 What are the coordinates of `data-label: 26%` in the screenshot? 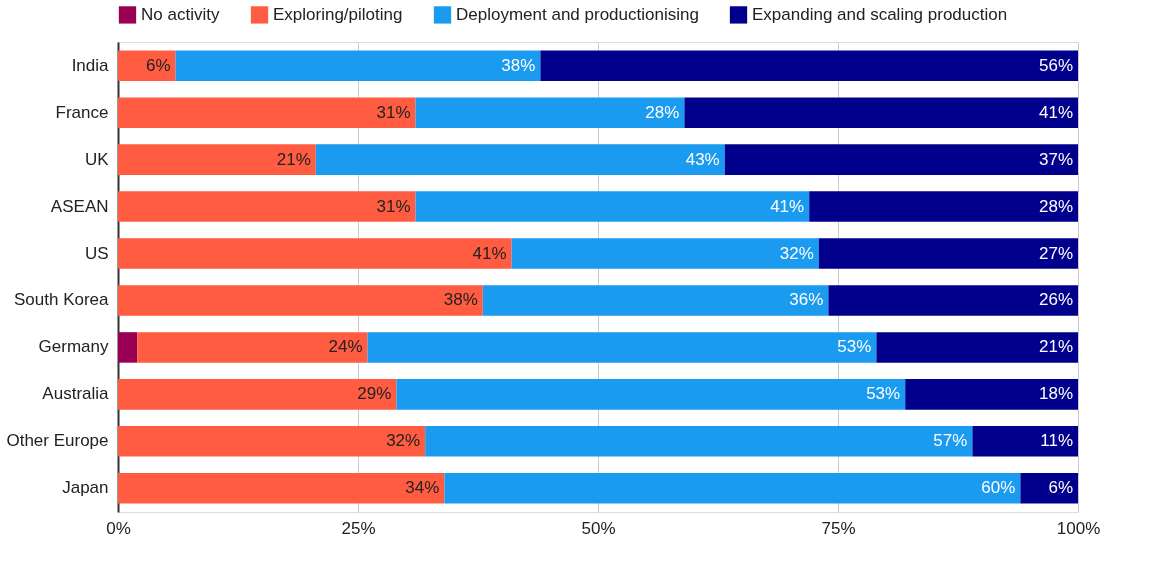 It's located at (1055, 300).